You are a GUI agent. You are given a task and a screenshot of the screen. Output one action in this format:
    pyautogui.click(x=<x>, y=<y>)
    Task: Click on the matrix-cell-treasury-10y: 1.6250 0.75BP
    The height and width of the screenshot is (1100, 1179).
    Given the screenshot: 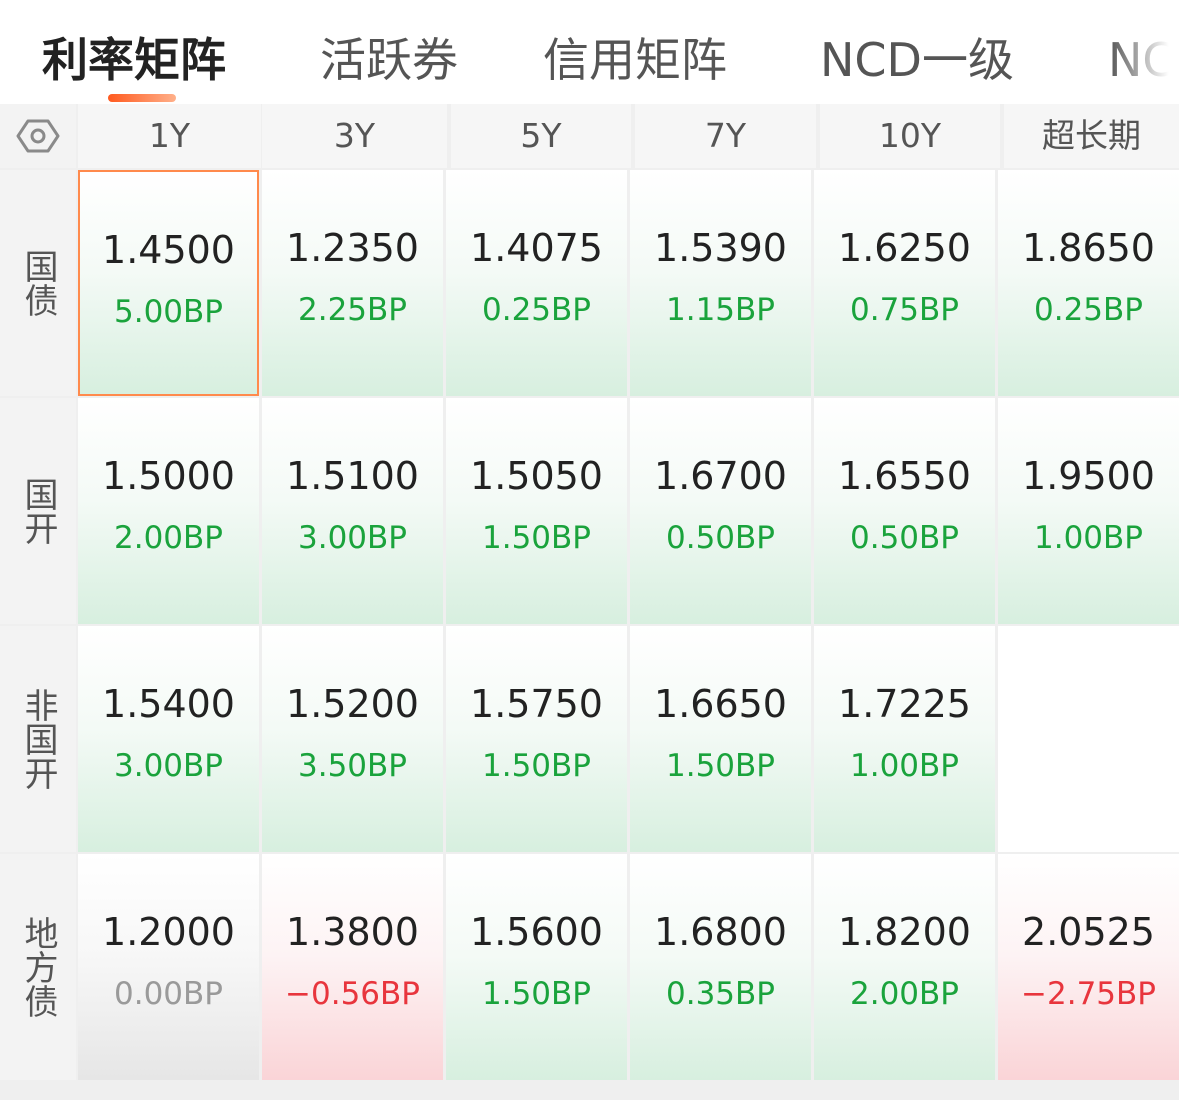 What is the action you would take?
    pyautogui.click(x=904, y=283)
    